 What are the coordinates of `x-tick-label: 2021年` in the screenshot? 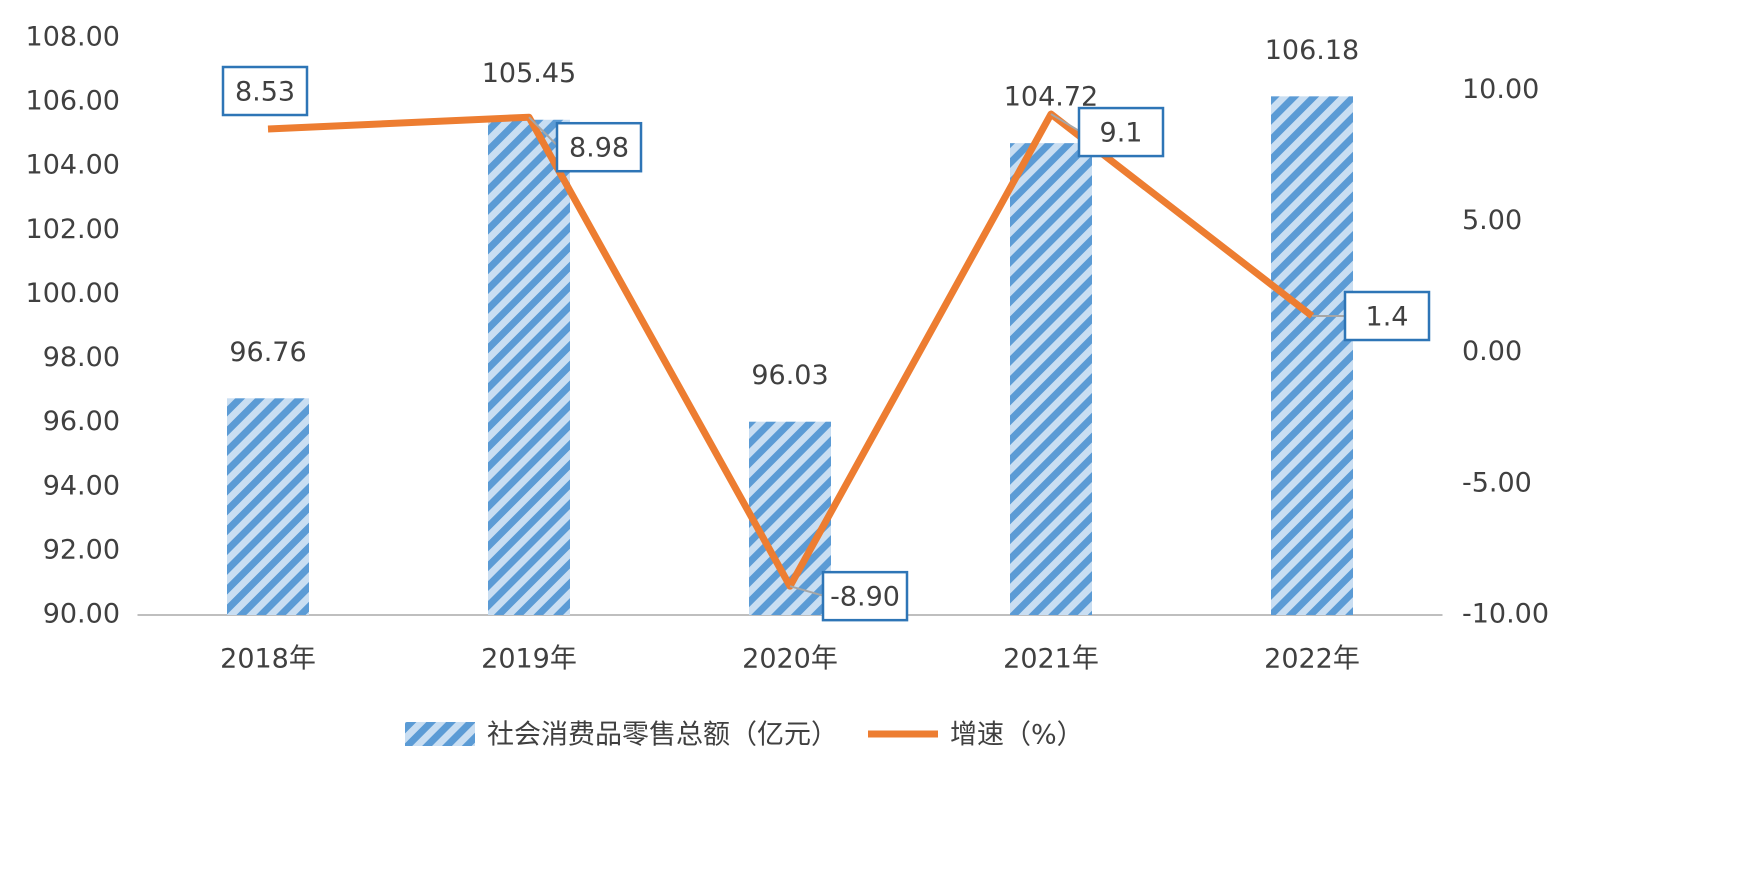 It's located at (1051, 659).